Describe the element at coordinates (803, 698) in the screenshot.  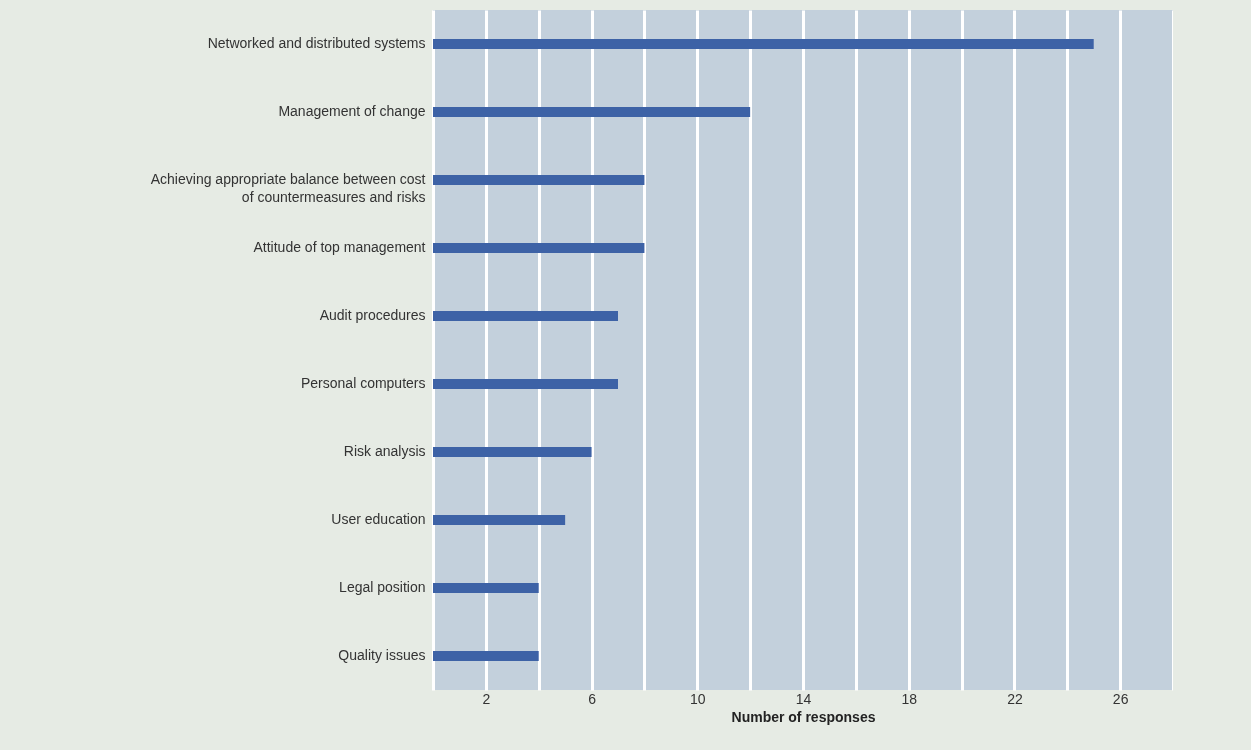
I see `x-tick-label: 14` at that location.